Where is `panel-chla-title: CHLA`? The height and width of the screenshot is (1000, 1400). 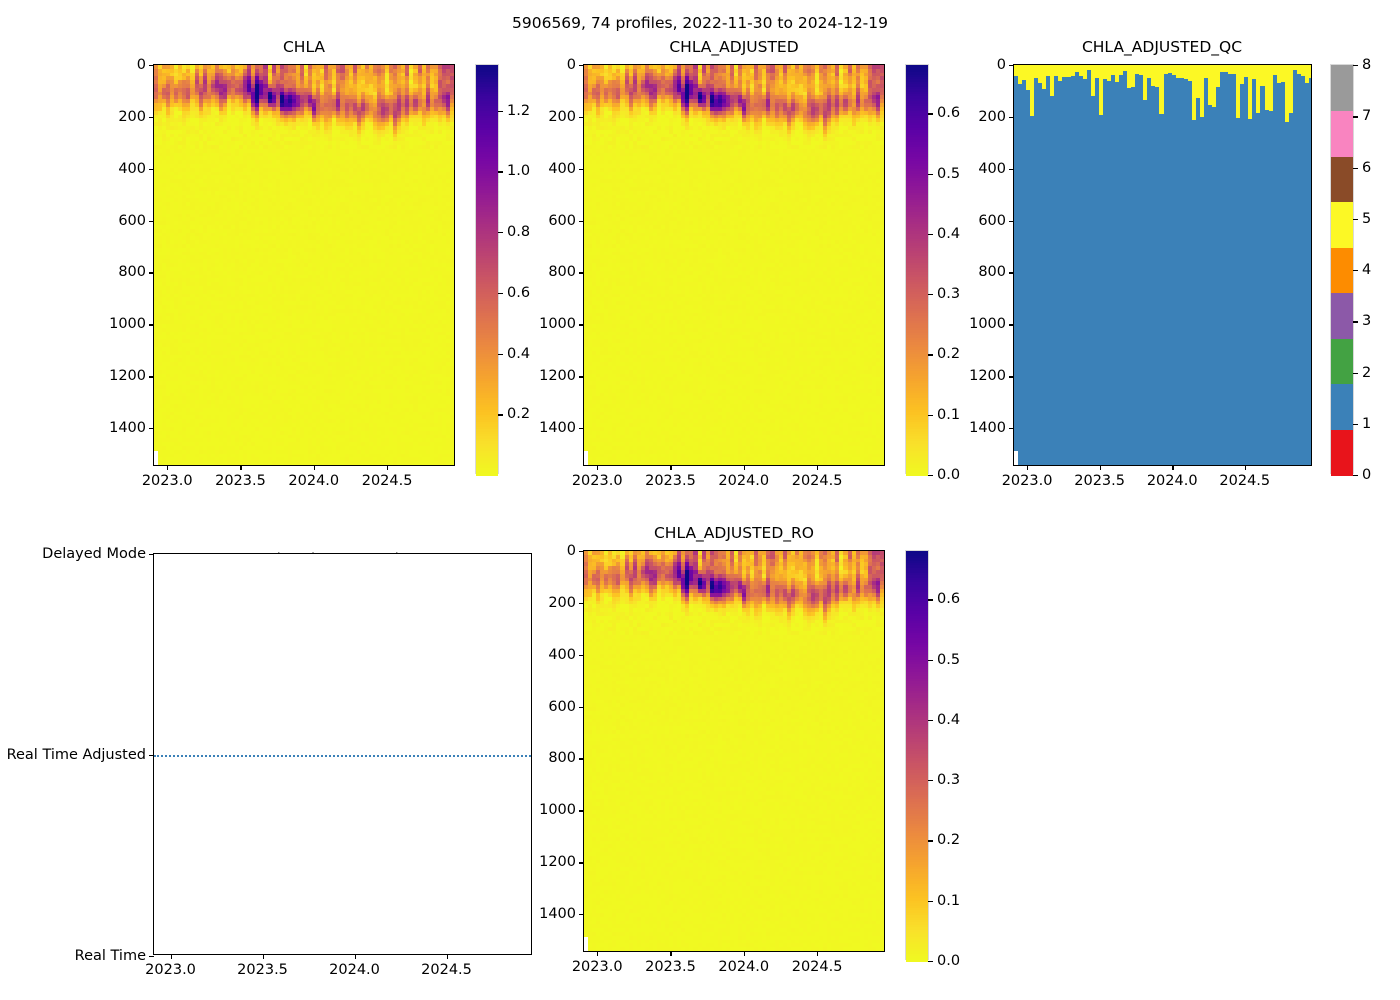 panel-chla-title: CHLA is located at coordinates (304, 47).